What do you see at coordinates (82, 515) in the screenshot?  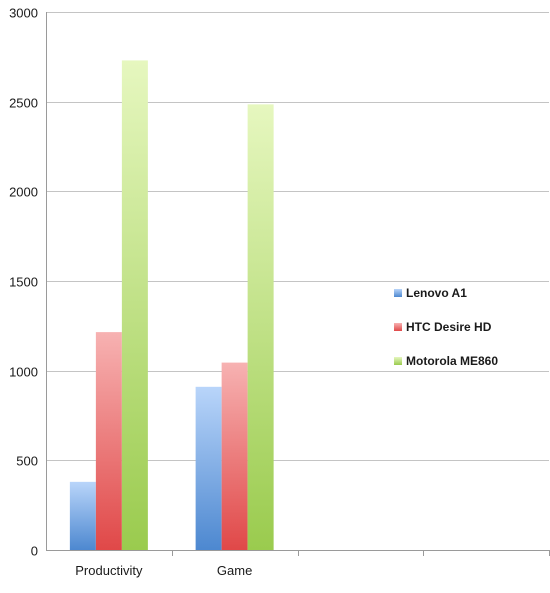 I see `bar-lenovo-a1-productivity` at bounding box center [82, 515].